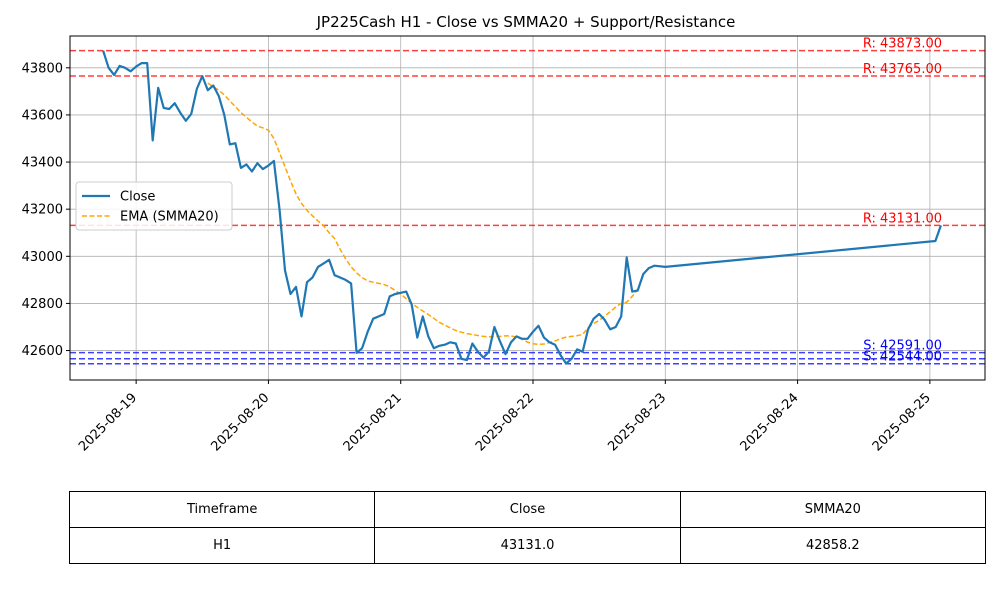 The width and height of the screenshot is (1000, 600). What do you see at coordinates (505, 422) in the screenshot?
I see `x-tick-label: 2025-08-22` at bounding box center [505, 422].